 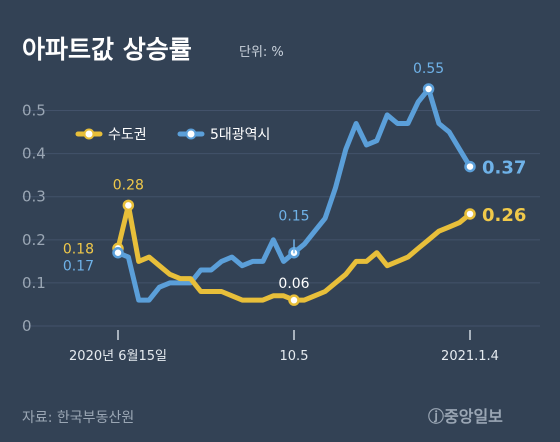 What do you see at coordinates (504, 215) in the screenshot?
I see `data-label: 0.26` at bounding box center [504, 215].